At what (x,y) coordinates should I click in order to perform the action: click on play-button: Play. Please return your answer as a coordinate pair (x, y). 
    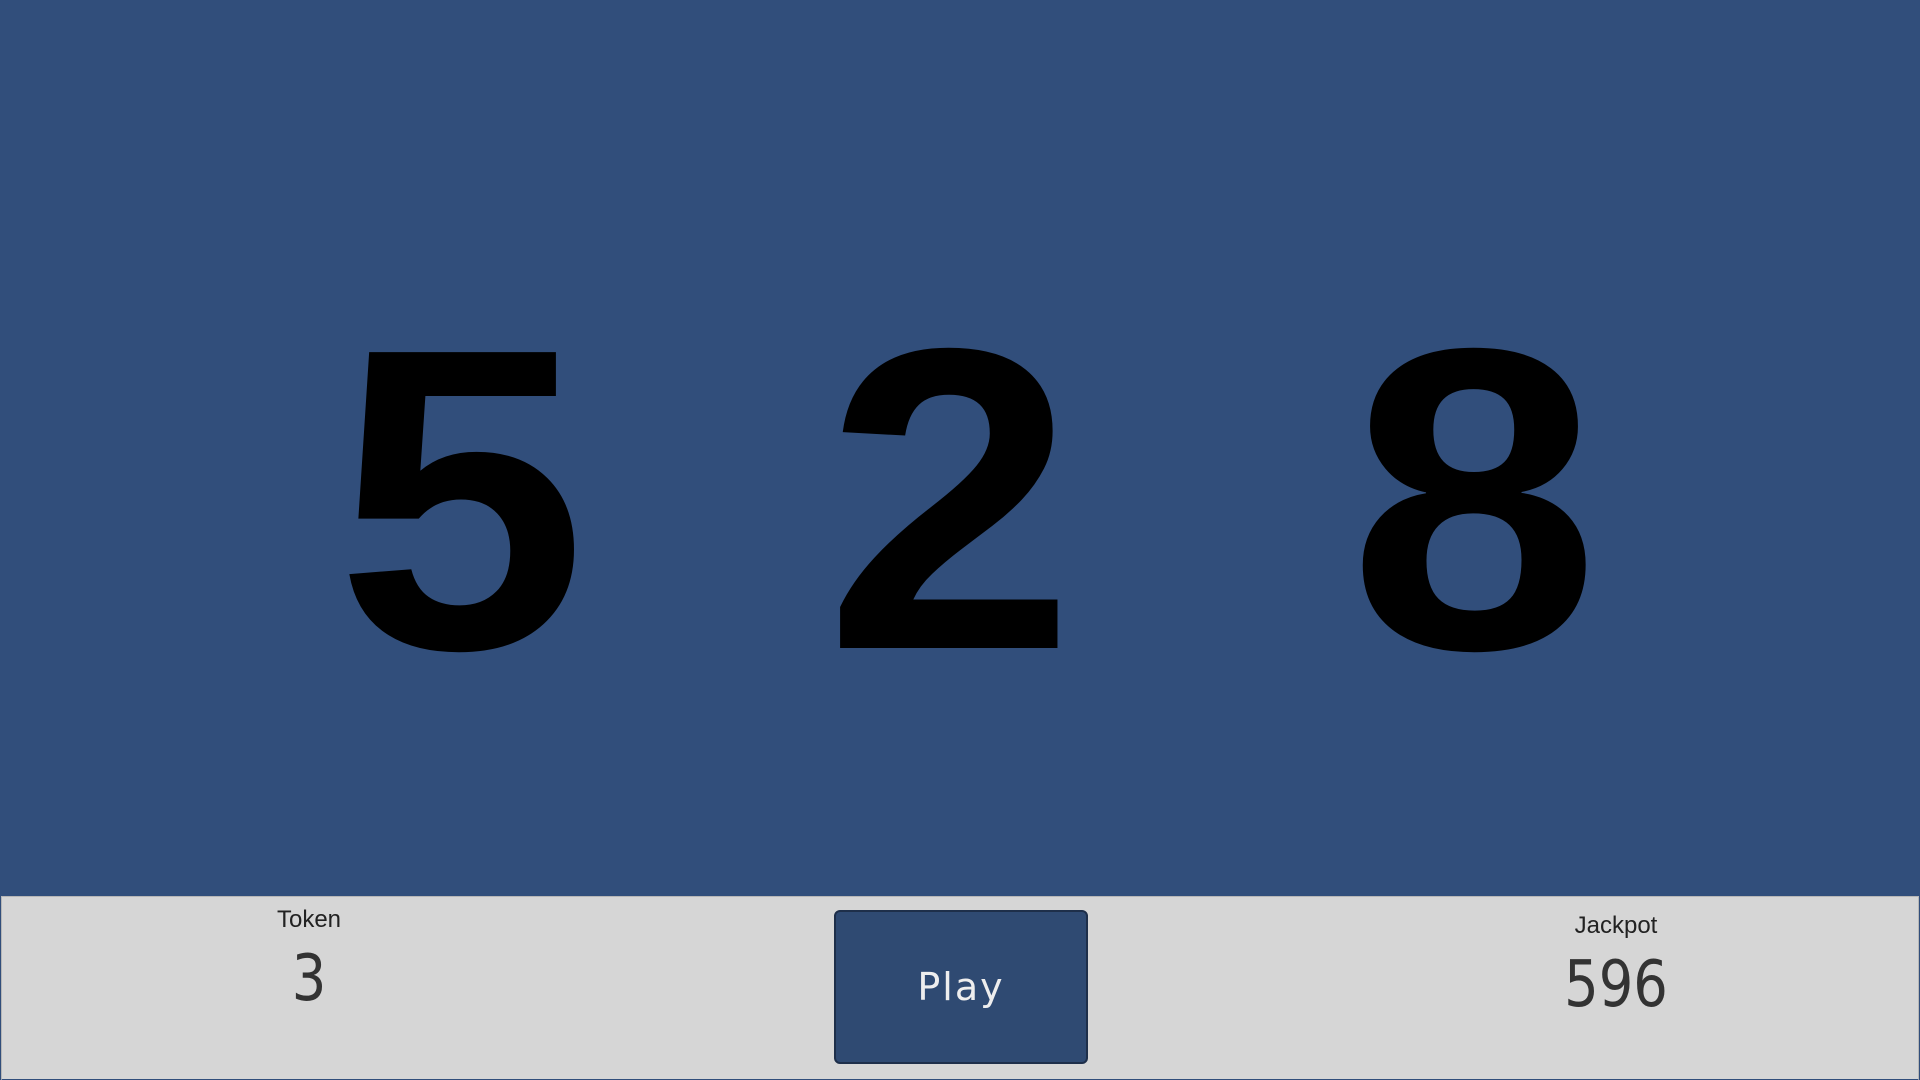
    Looking at the image, I should click on (961, 987).